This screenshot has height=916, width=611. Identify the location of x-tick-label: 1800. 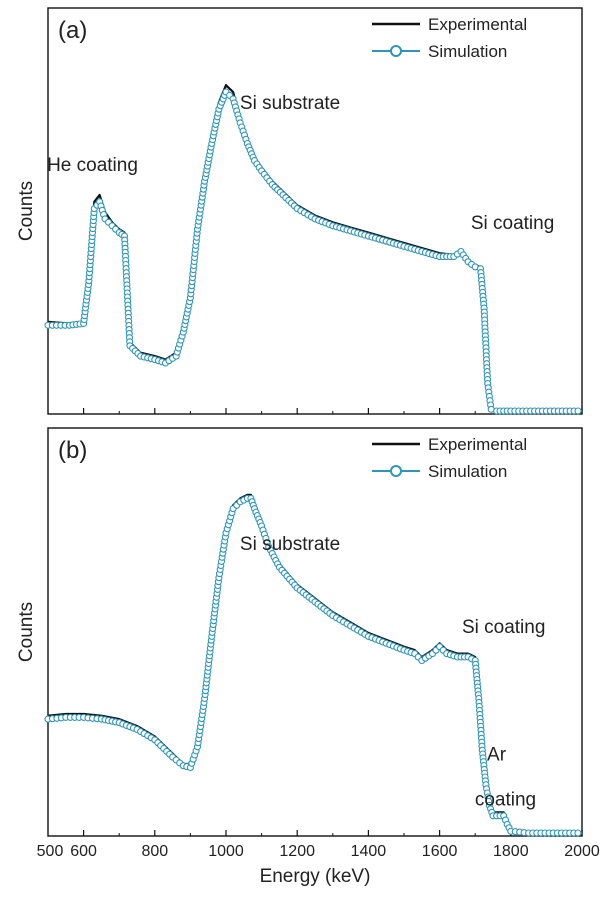
(511, 851).